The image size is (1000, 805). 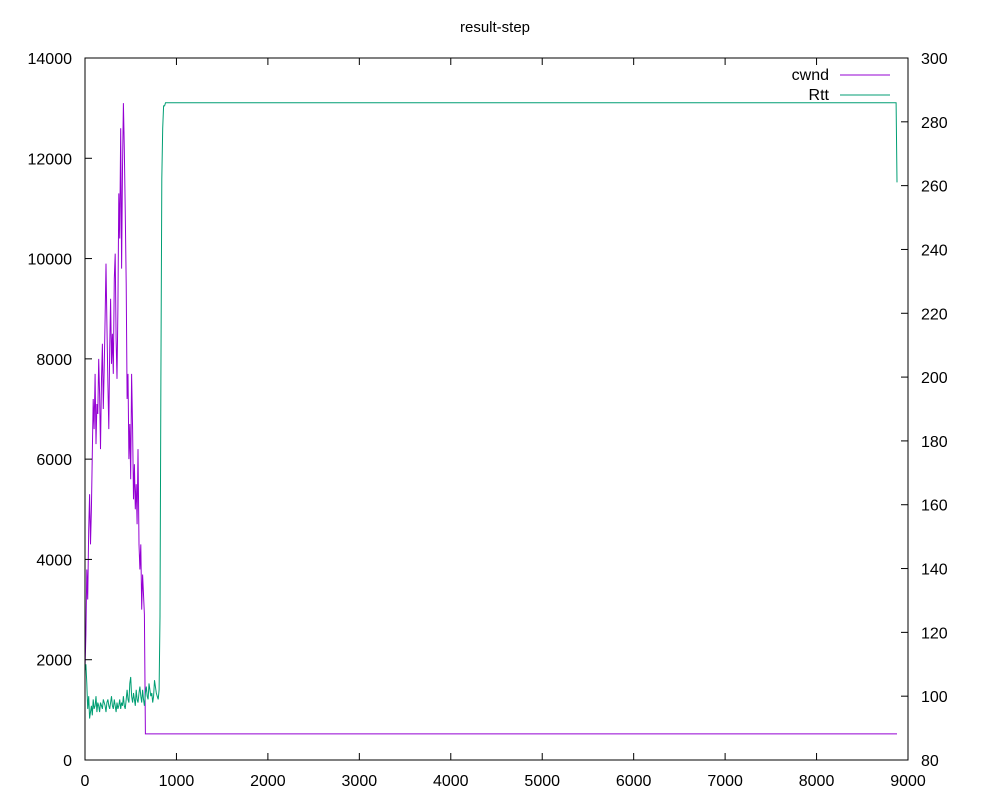 What do you see at coordinates (50, 260) in the screenshot?
I see `y-tick-label: 10000` at bounding box center [50, 260].